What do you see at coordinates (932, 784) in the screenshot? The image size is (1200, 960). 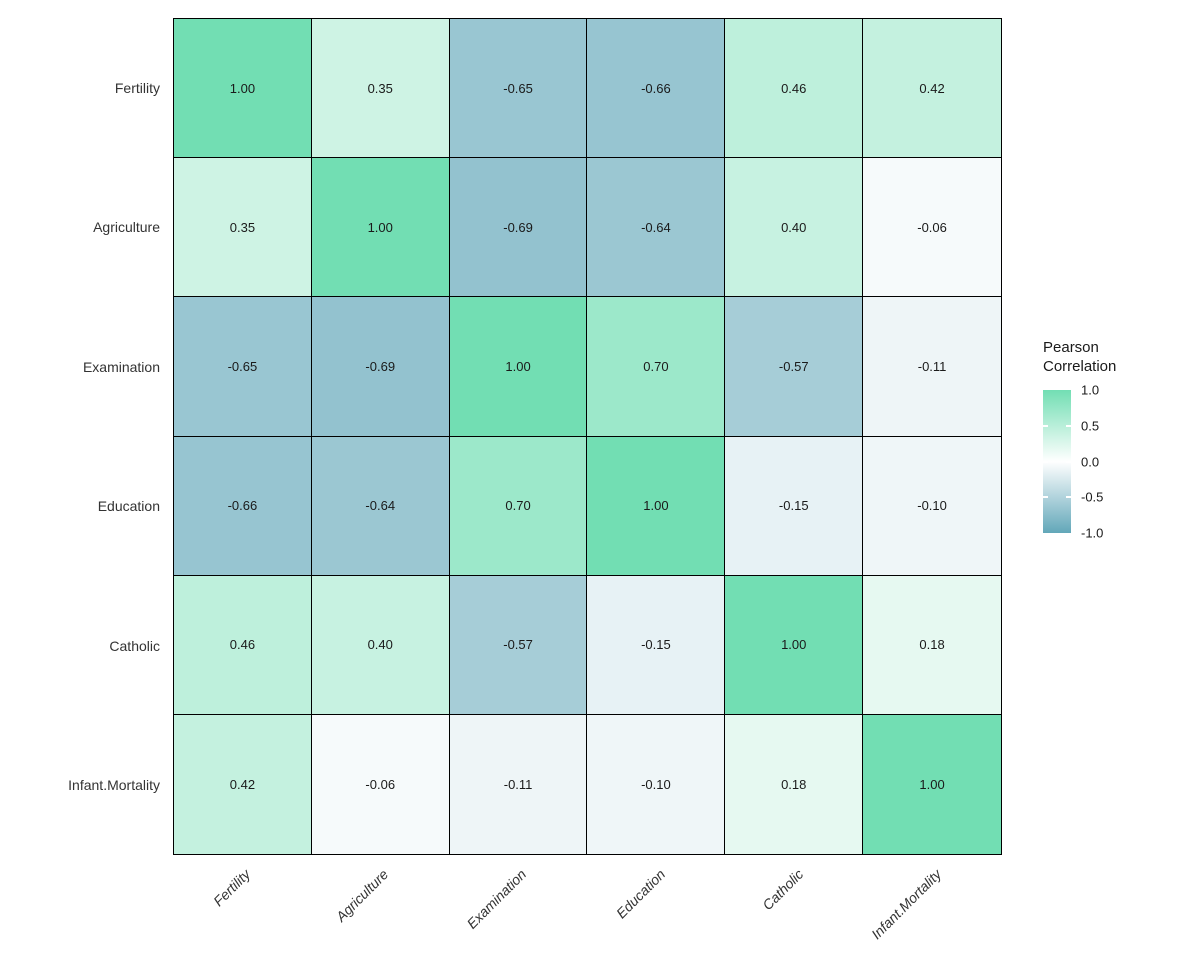 I see `heatmap-cell-Infant.Mortality-Infant.Mortality: 1.00` at bounding box center [932, 784].